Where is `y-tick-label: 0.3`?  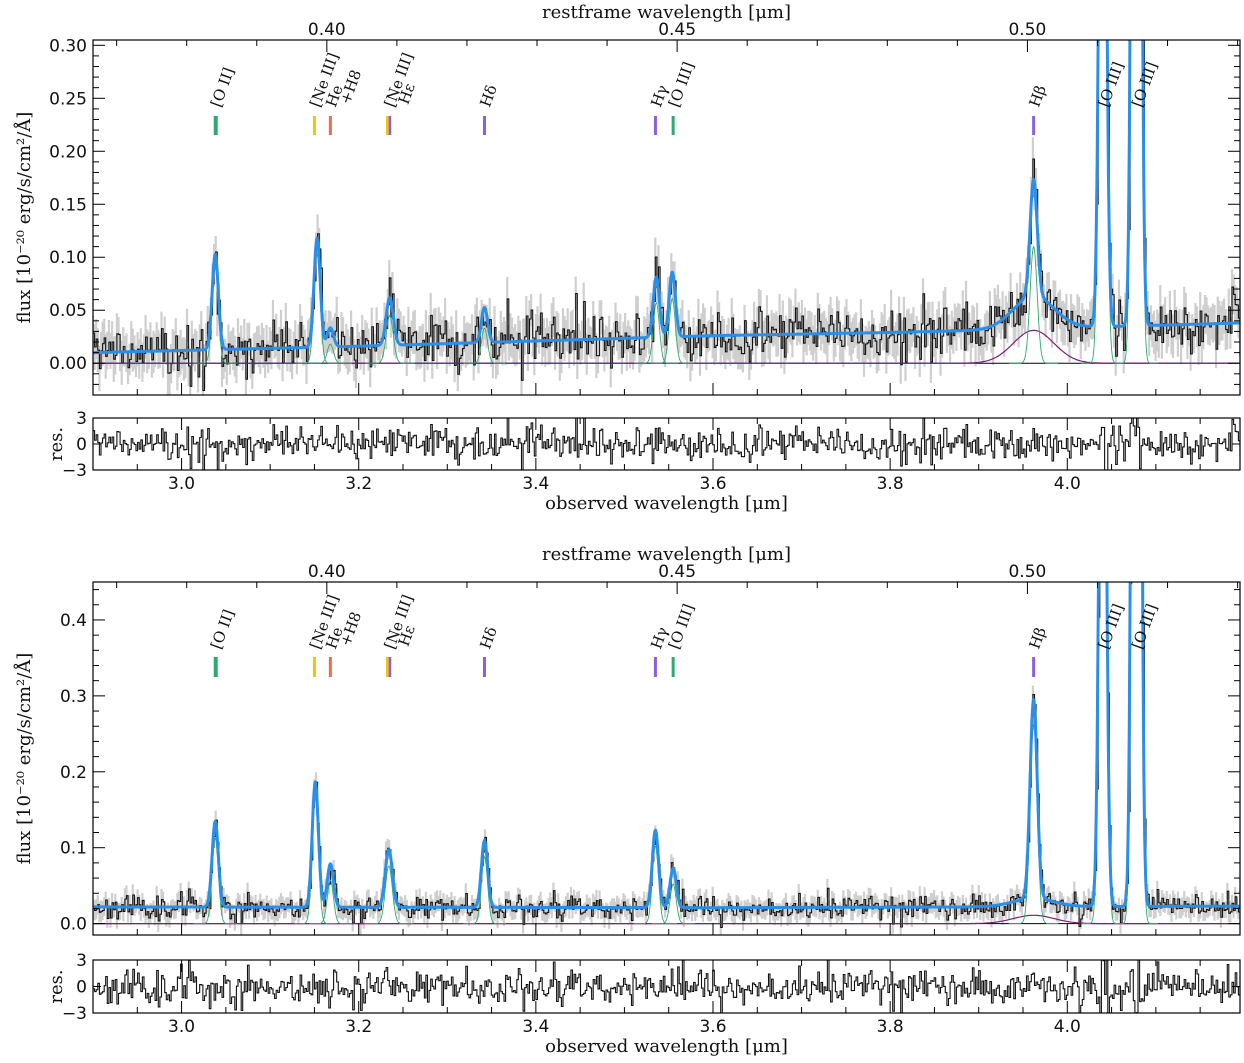
y-tick-label: 0.3 is located at coordinates (73, 697).